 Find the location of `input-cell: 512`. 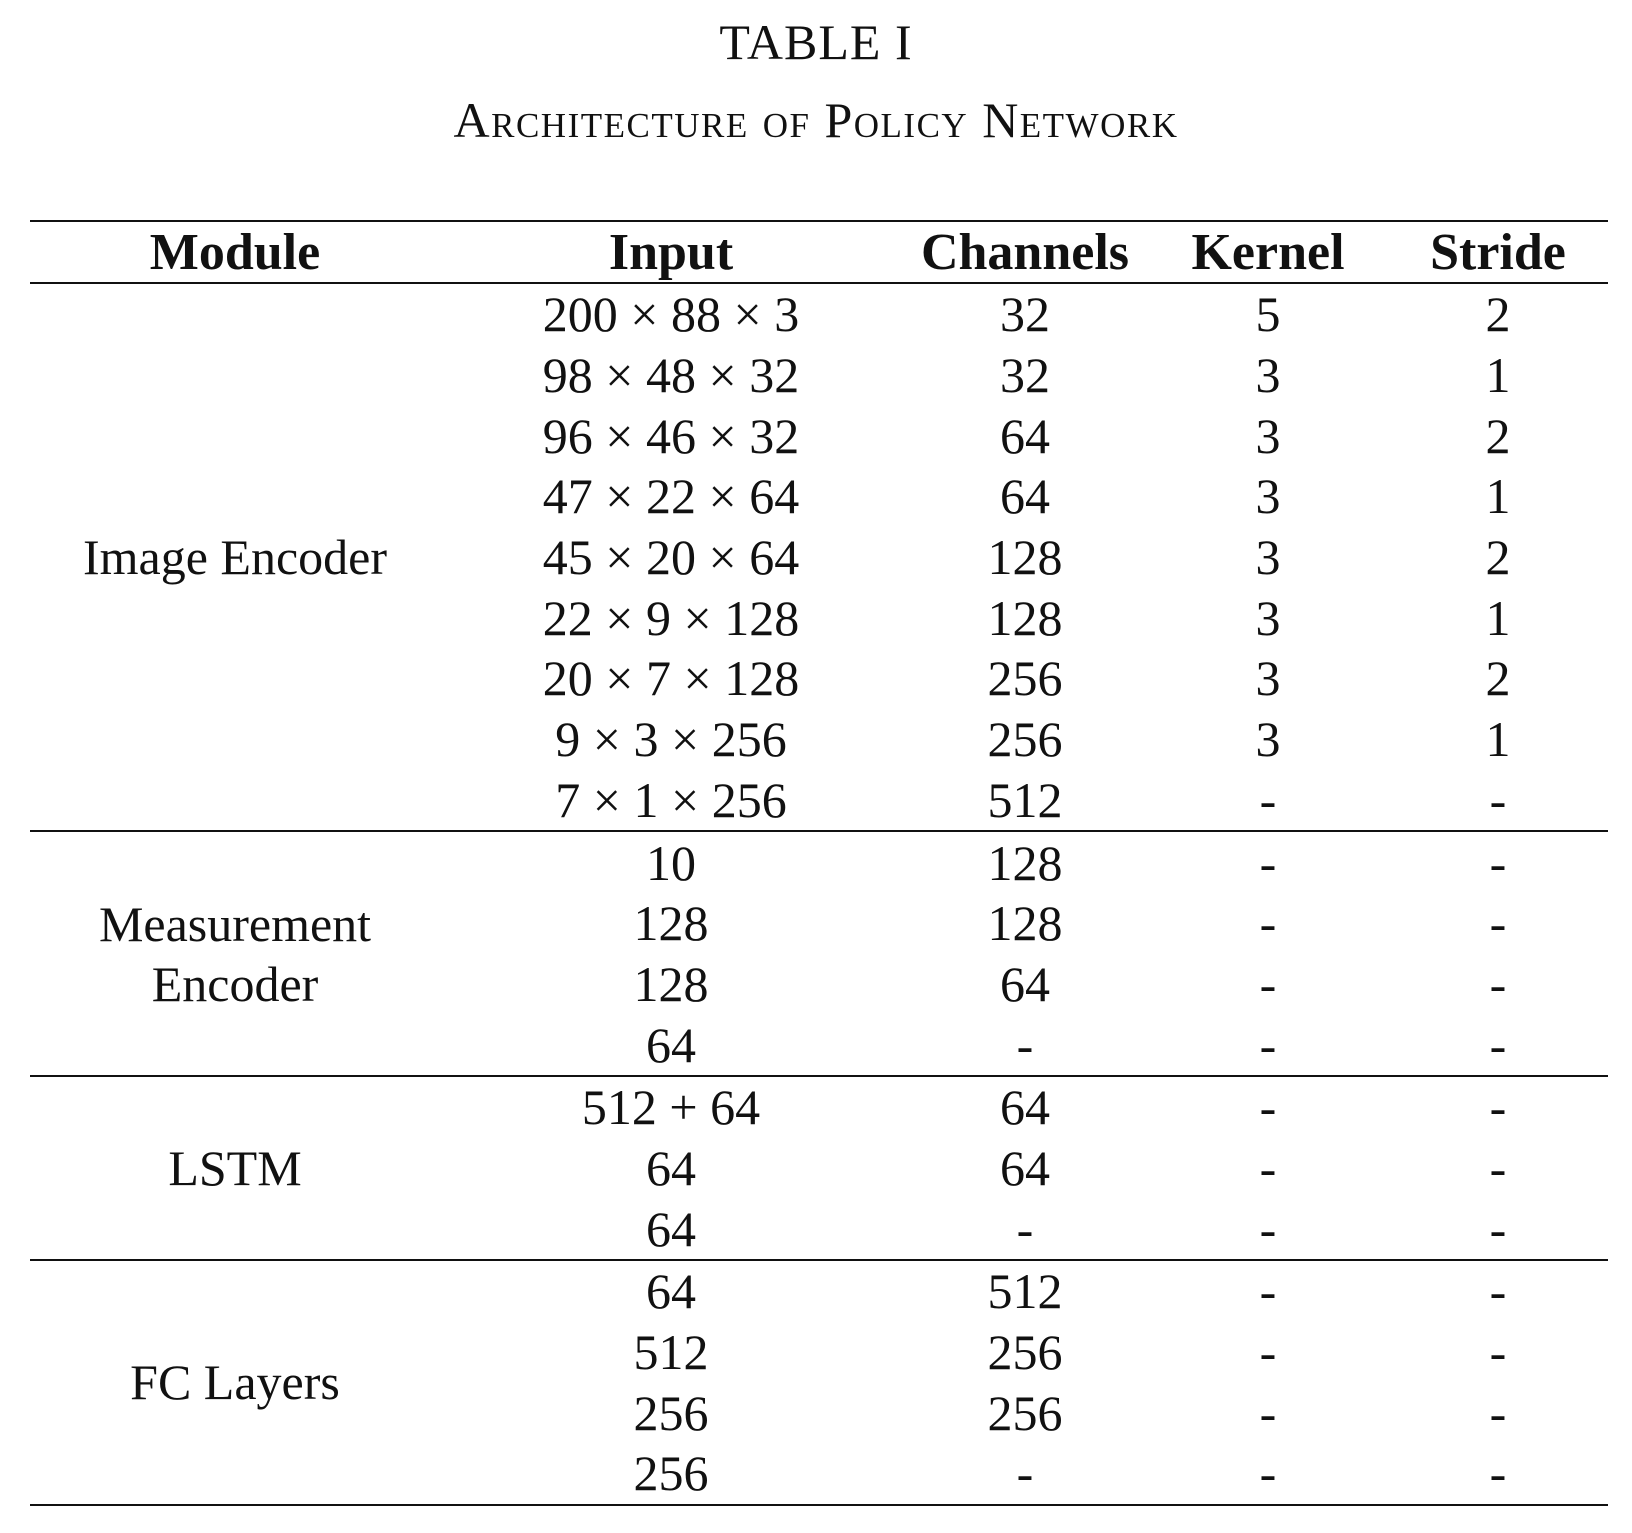

input-cell: 512 is located at coordinates (671, 1352).